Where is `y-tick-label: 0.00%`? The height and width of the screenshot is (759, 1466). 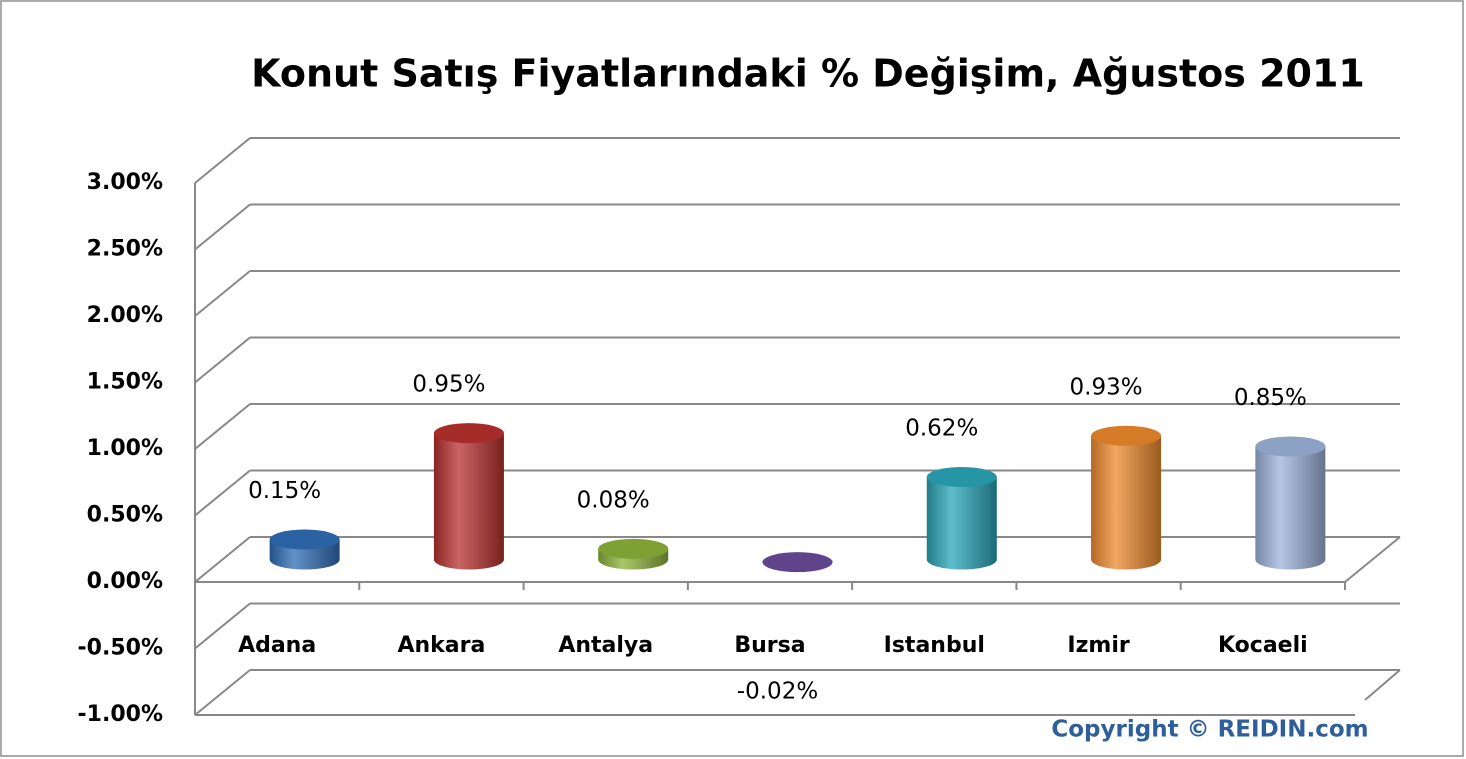 y-tick-label: 0.00% is located at coordinates (125, 581).